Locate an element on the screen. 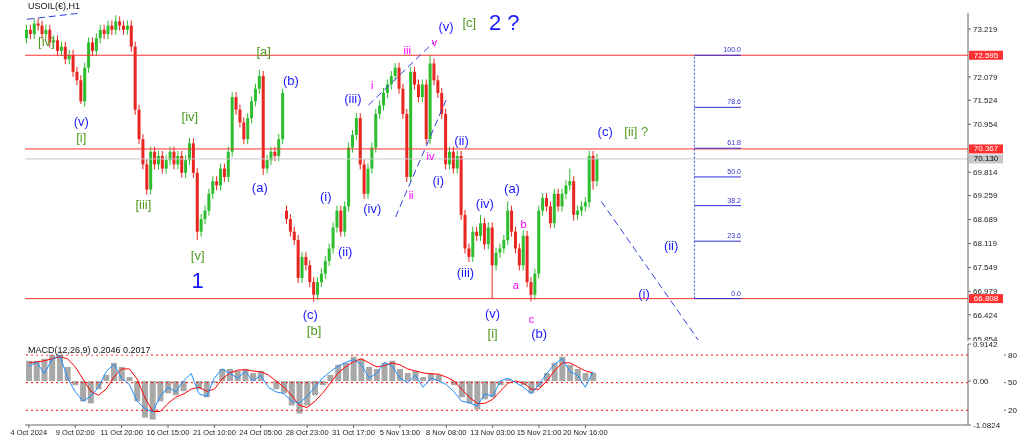 This screenshot has height=441, width=1024. annotation: c is located at coordinates (531, 319).